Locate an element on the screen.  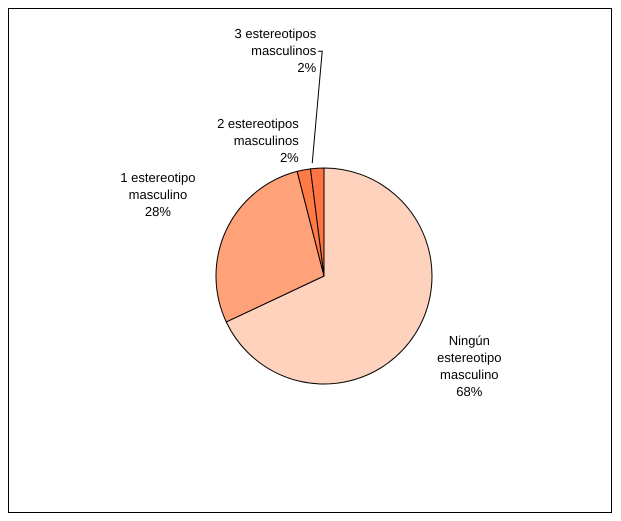
slice-label: Ningún estereotipo masculino is located at coordinates (469, 357).